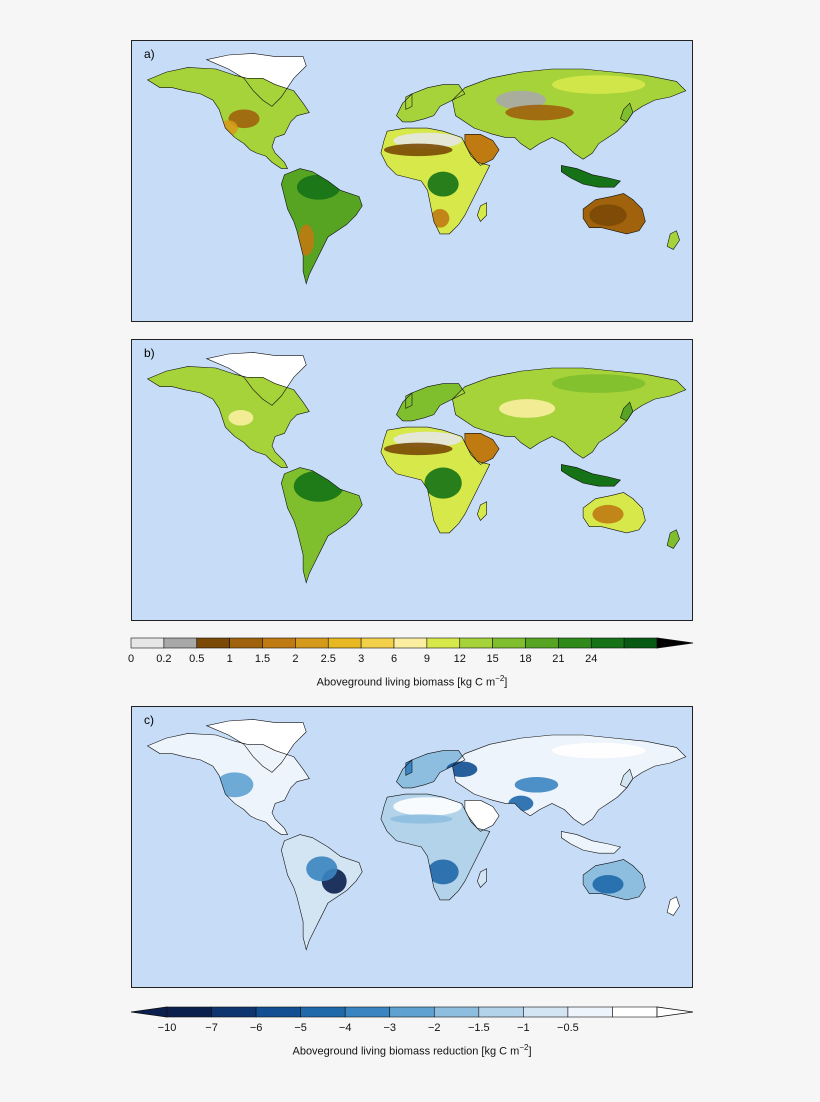  What do you see at coordinates (149, 720) in the screenshot?
I see `panel-label-c: c)` at bounding box center [149, 720].